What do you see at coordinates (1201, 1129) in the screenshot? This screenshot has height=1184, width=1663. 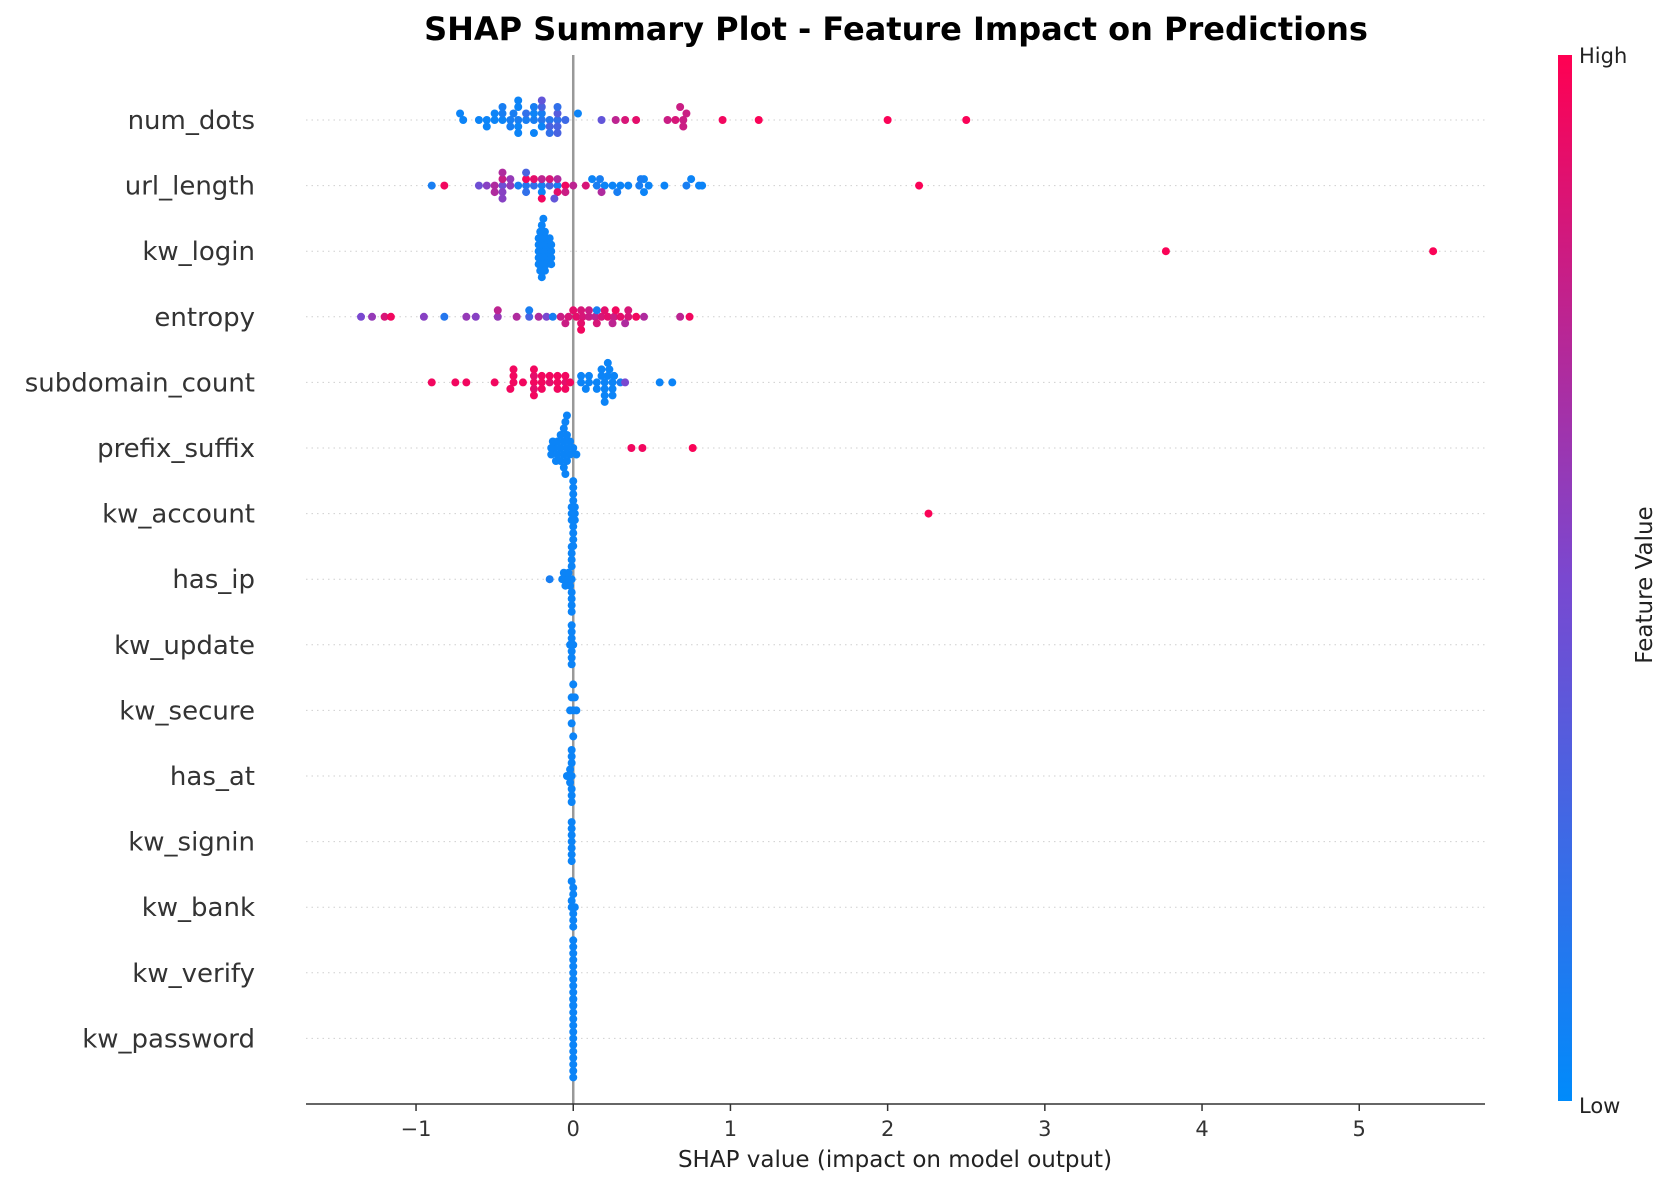 I see `x-tick-label-5: 4` at bounding box center [1201, 1129].